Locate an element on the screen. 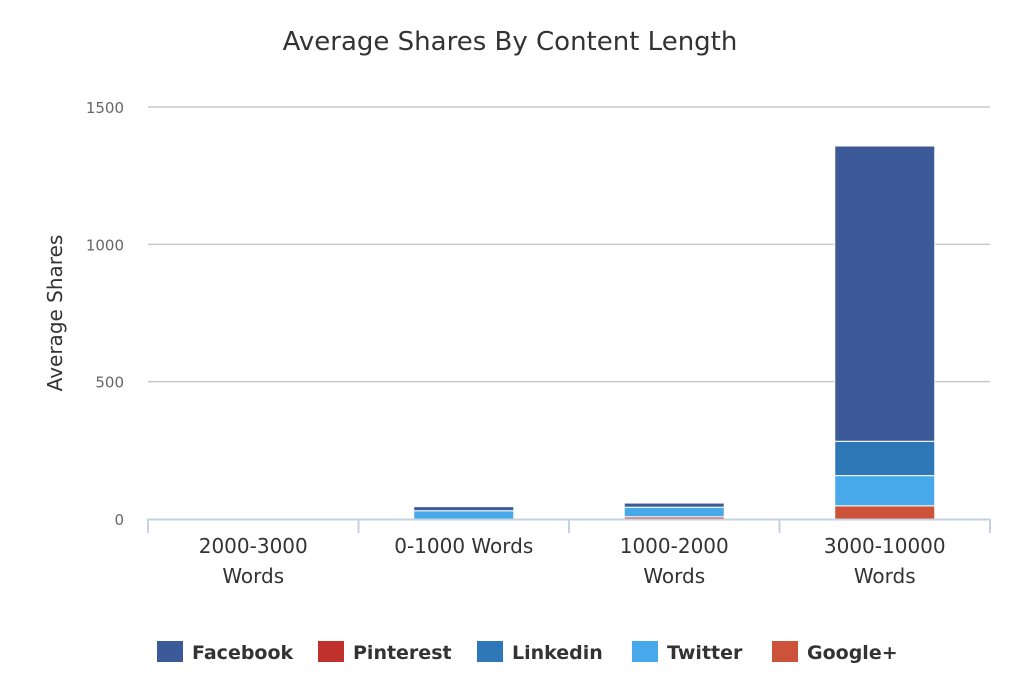 The height and width of the screenshot is (690, 1024). y-tick-label: 0 is located at coordinates (119, 520).